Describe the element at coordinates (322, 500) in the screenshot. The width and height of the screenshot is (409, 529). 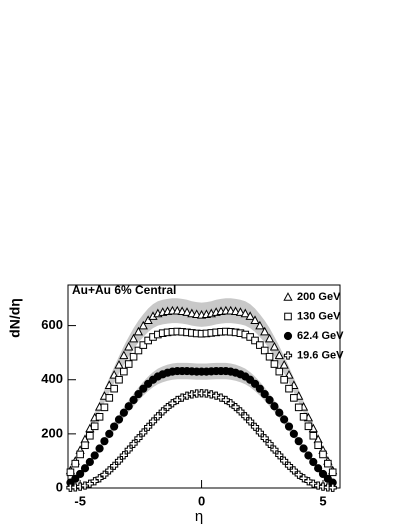
I see `x-tick-label: 5` at that location.